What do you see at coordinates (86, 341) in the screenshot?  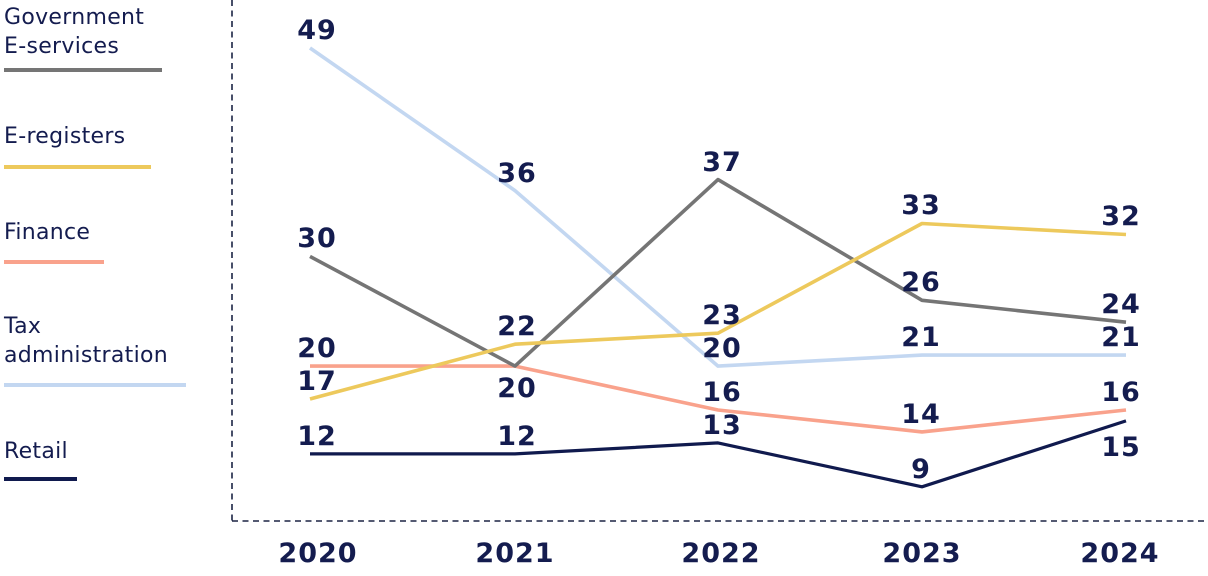 I see `legend-item-tax-administration: Tax administration` at bounding box center [86, 341].